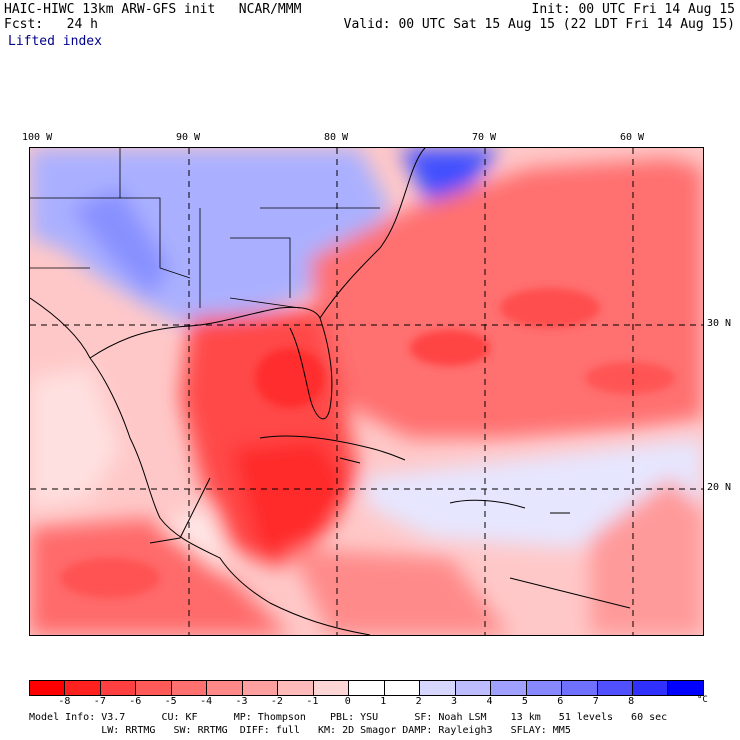  What do you see at coordinates (450, 178) in the screenshot?
I see `stable-region-northeast` at bounding box center [450, 178].